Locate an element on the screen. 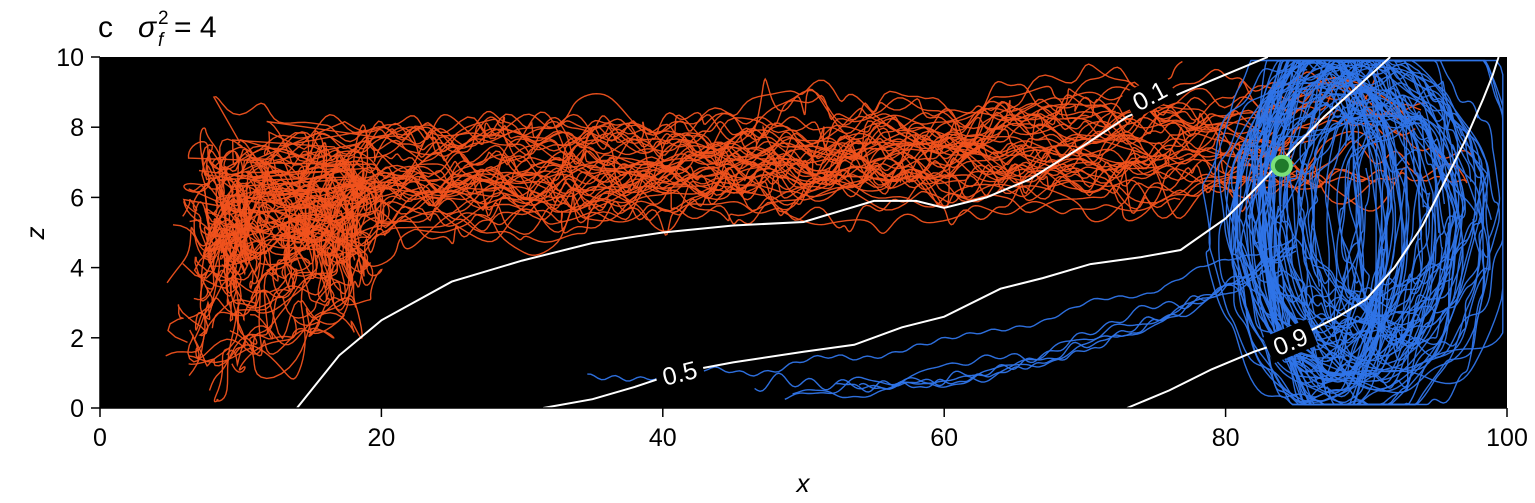 The height and width of the screenshot is (503, 1535). panel-letter: c is located at coordinates (105, 27).